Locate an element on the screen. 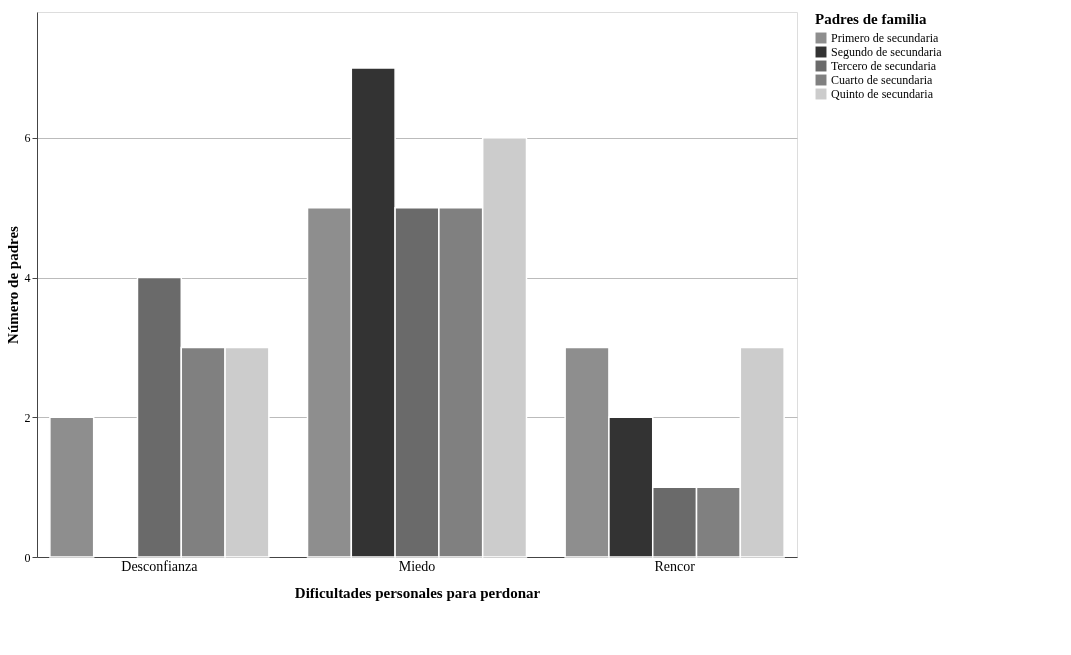 This screenshot has width=1071, height=655. legend-label: Tercero de secundaria is located at coordinates (884, 66).